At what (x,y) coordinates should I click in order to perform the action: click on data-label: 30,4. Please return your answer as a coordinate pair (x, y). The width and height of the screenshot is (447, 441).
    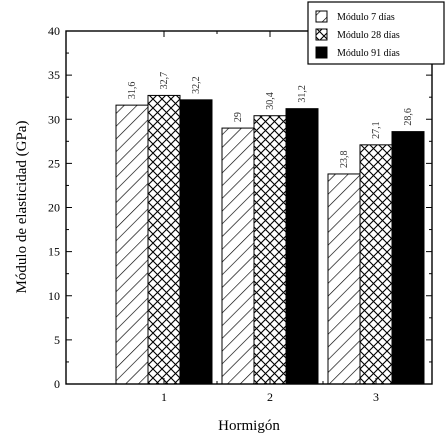
    Looking at the image, I should click on (270, 101).